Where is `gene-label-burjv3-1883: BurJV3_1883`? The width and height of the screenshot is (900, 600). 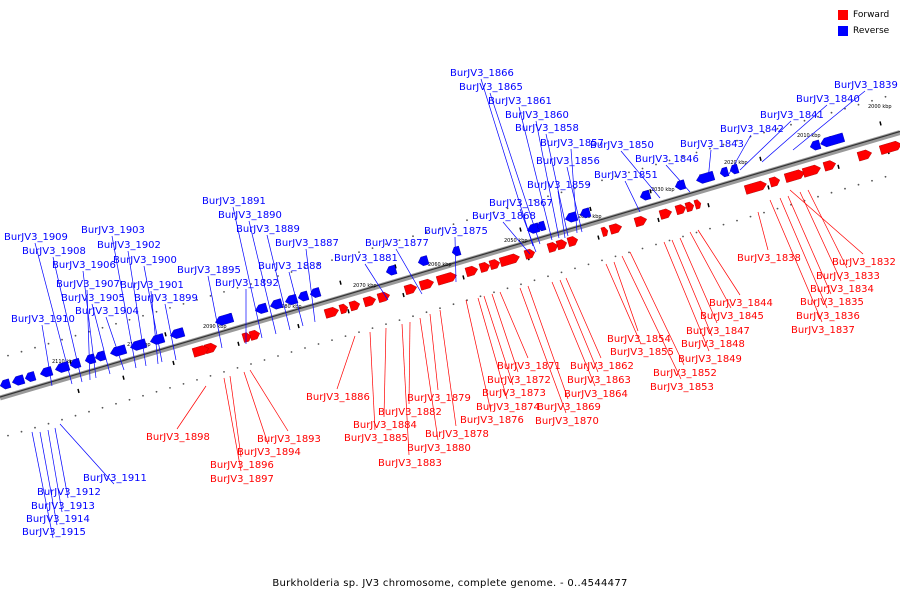
gene-label-burjv3-1883: BurJV3_1883 is located at coordinates (410, 463).